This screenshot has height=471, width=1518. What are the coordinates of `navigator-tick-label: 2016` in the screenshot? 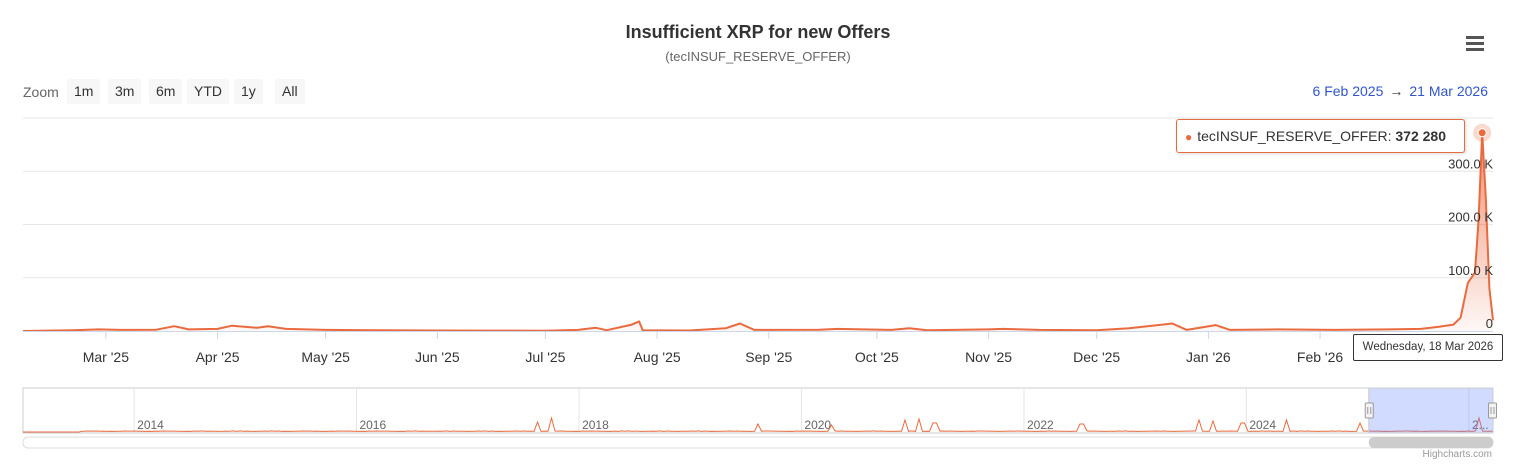 It's located at (372, 425).